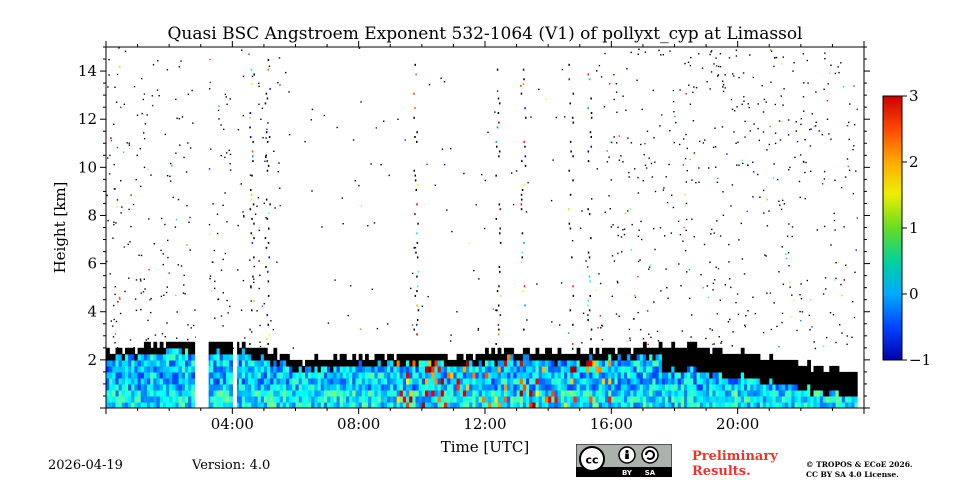 The height and width of the screenshot is (480, 960). Describe the element at coordinates (914, 294) in the screenshot. I see `colorbar-tick-label: 0` at that location.